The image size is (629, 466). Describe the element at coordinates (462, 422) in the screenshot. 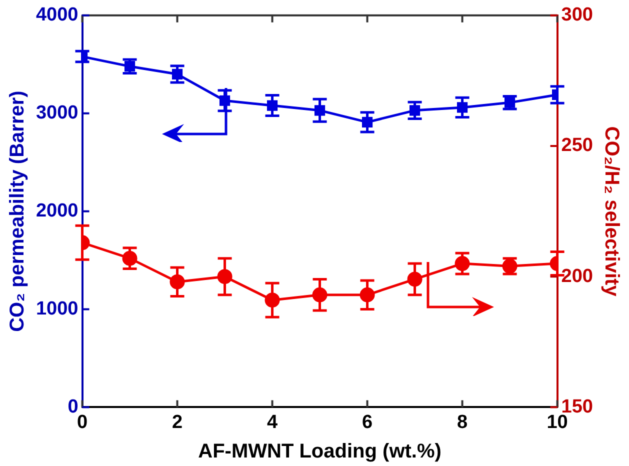

I see `x-tick-label: 8` at that location.